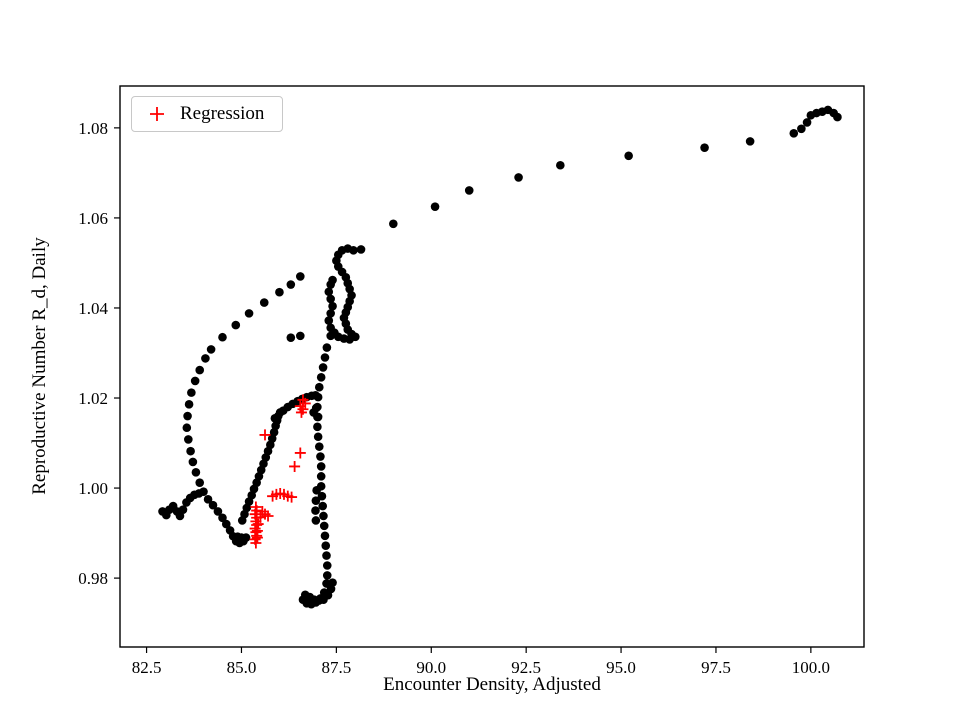  Describe the element at coordinates (526, 667) in the screenshot. I see `x-tick-label: 92.5` at that location.